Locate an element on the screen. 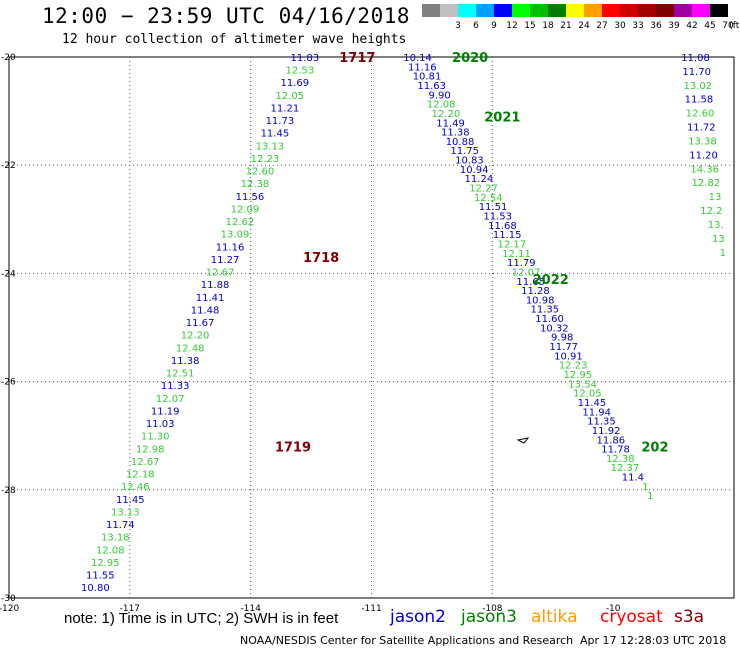 Image resolution: width=740 pixels, height=650 pixels. wave-height-reading: 10.98 is located at coordinates (540, 300).